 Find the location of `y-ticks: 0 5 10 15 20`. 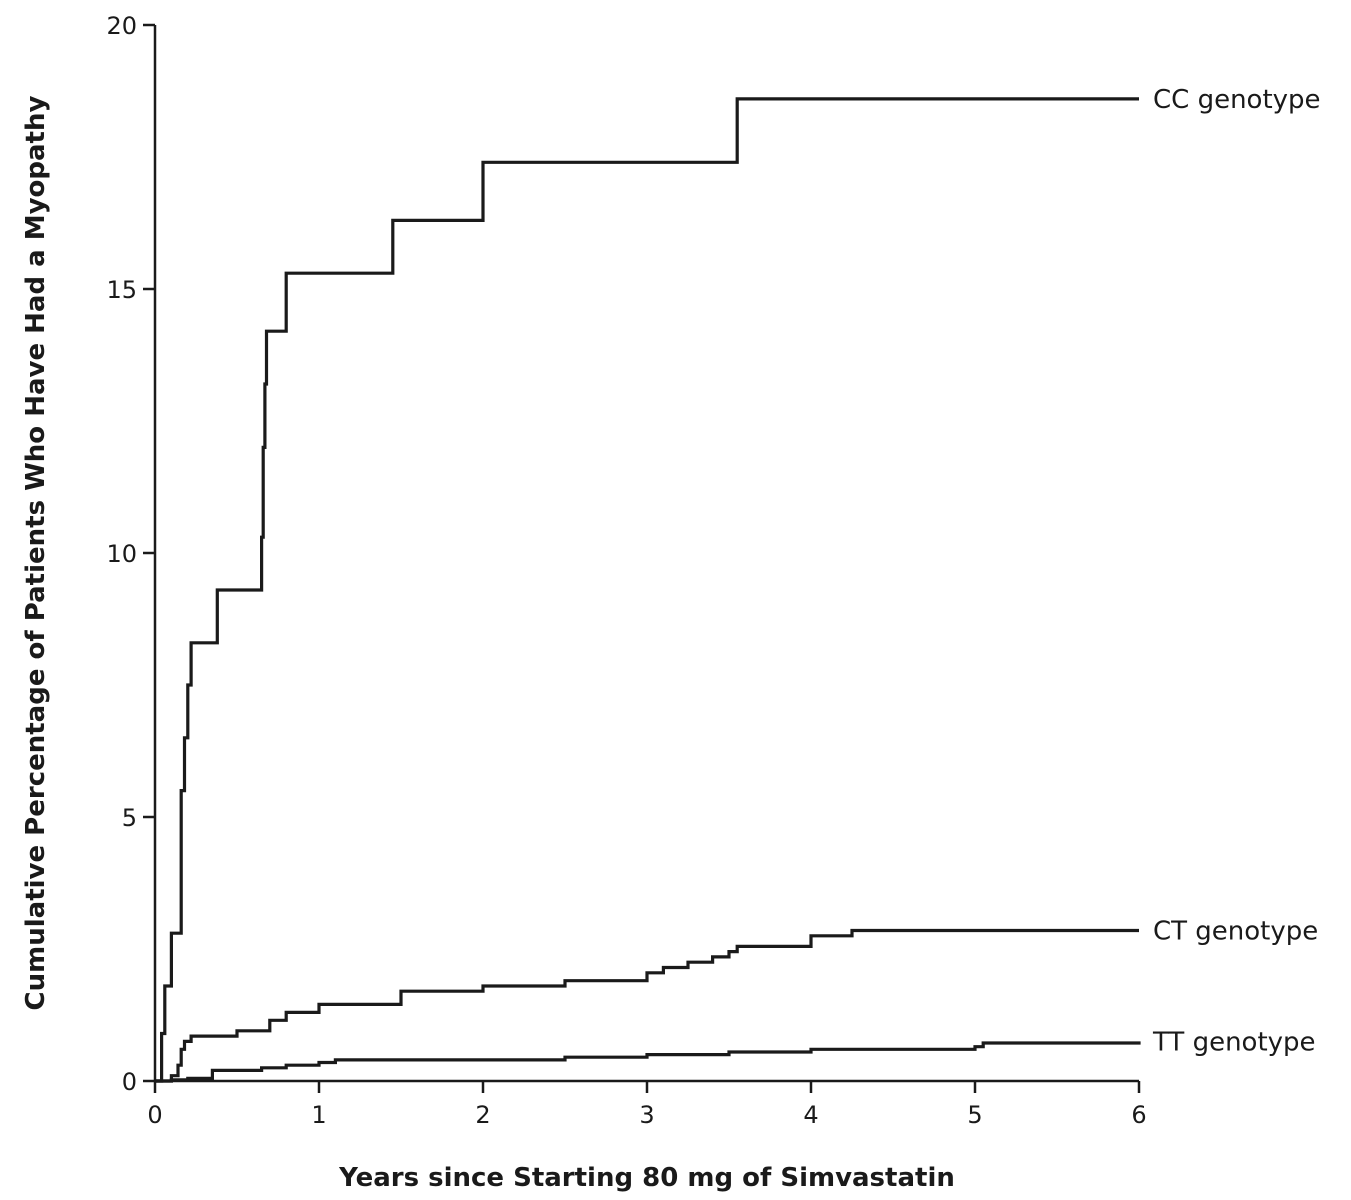

y-ticks: 0 5 10 15 20 is located at coordinates (130, 554).